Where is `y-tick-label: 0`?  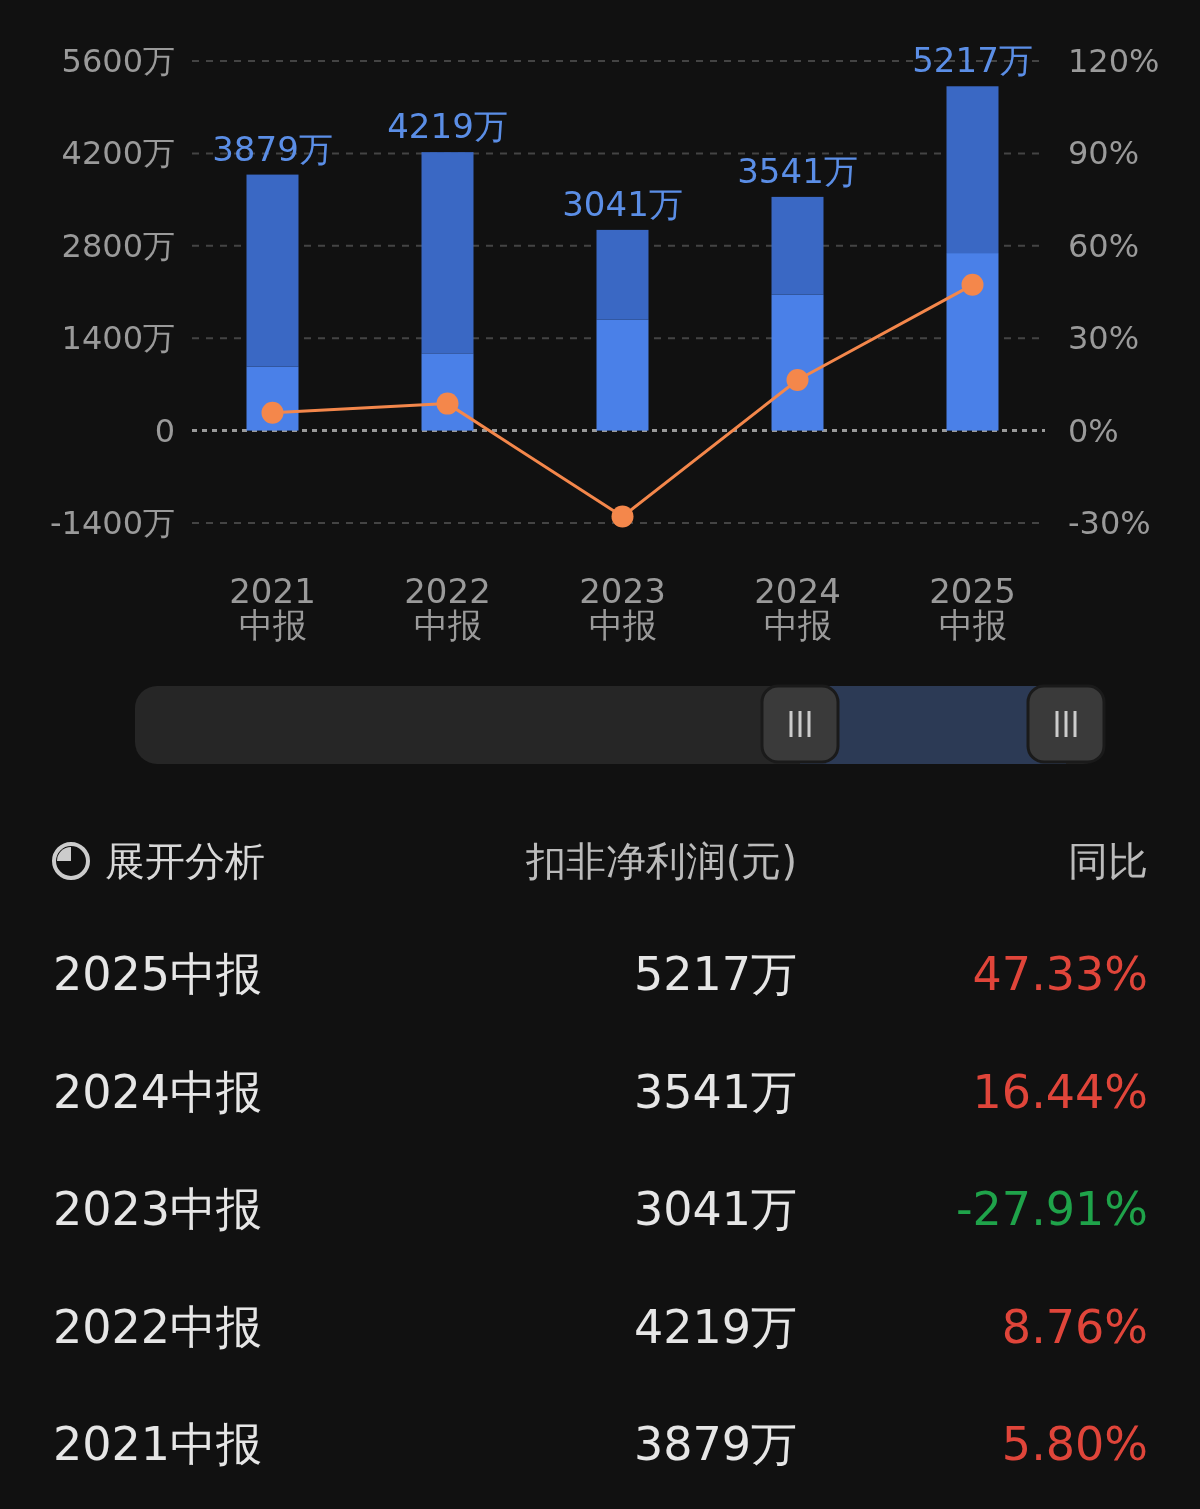 y-tick-label: 0 is located at coordinates (164, 430).